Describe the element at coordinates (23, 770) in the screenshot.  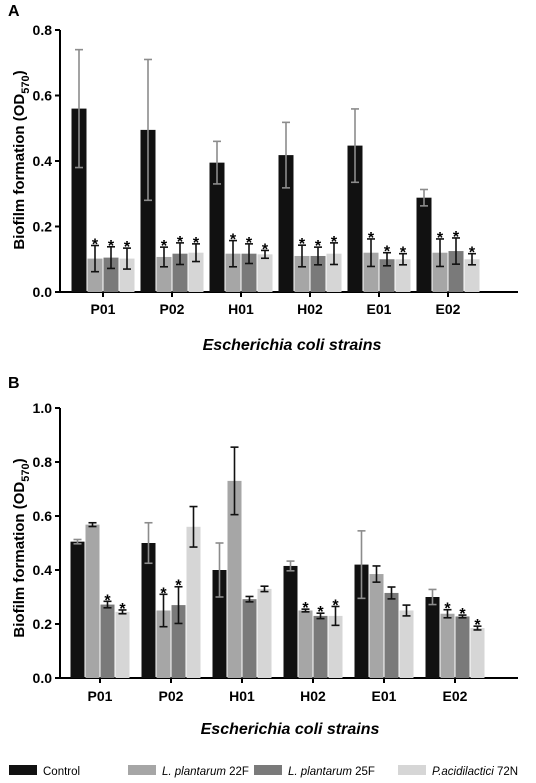
I see `legend-swatch-control` at that location.